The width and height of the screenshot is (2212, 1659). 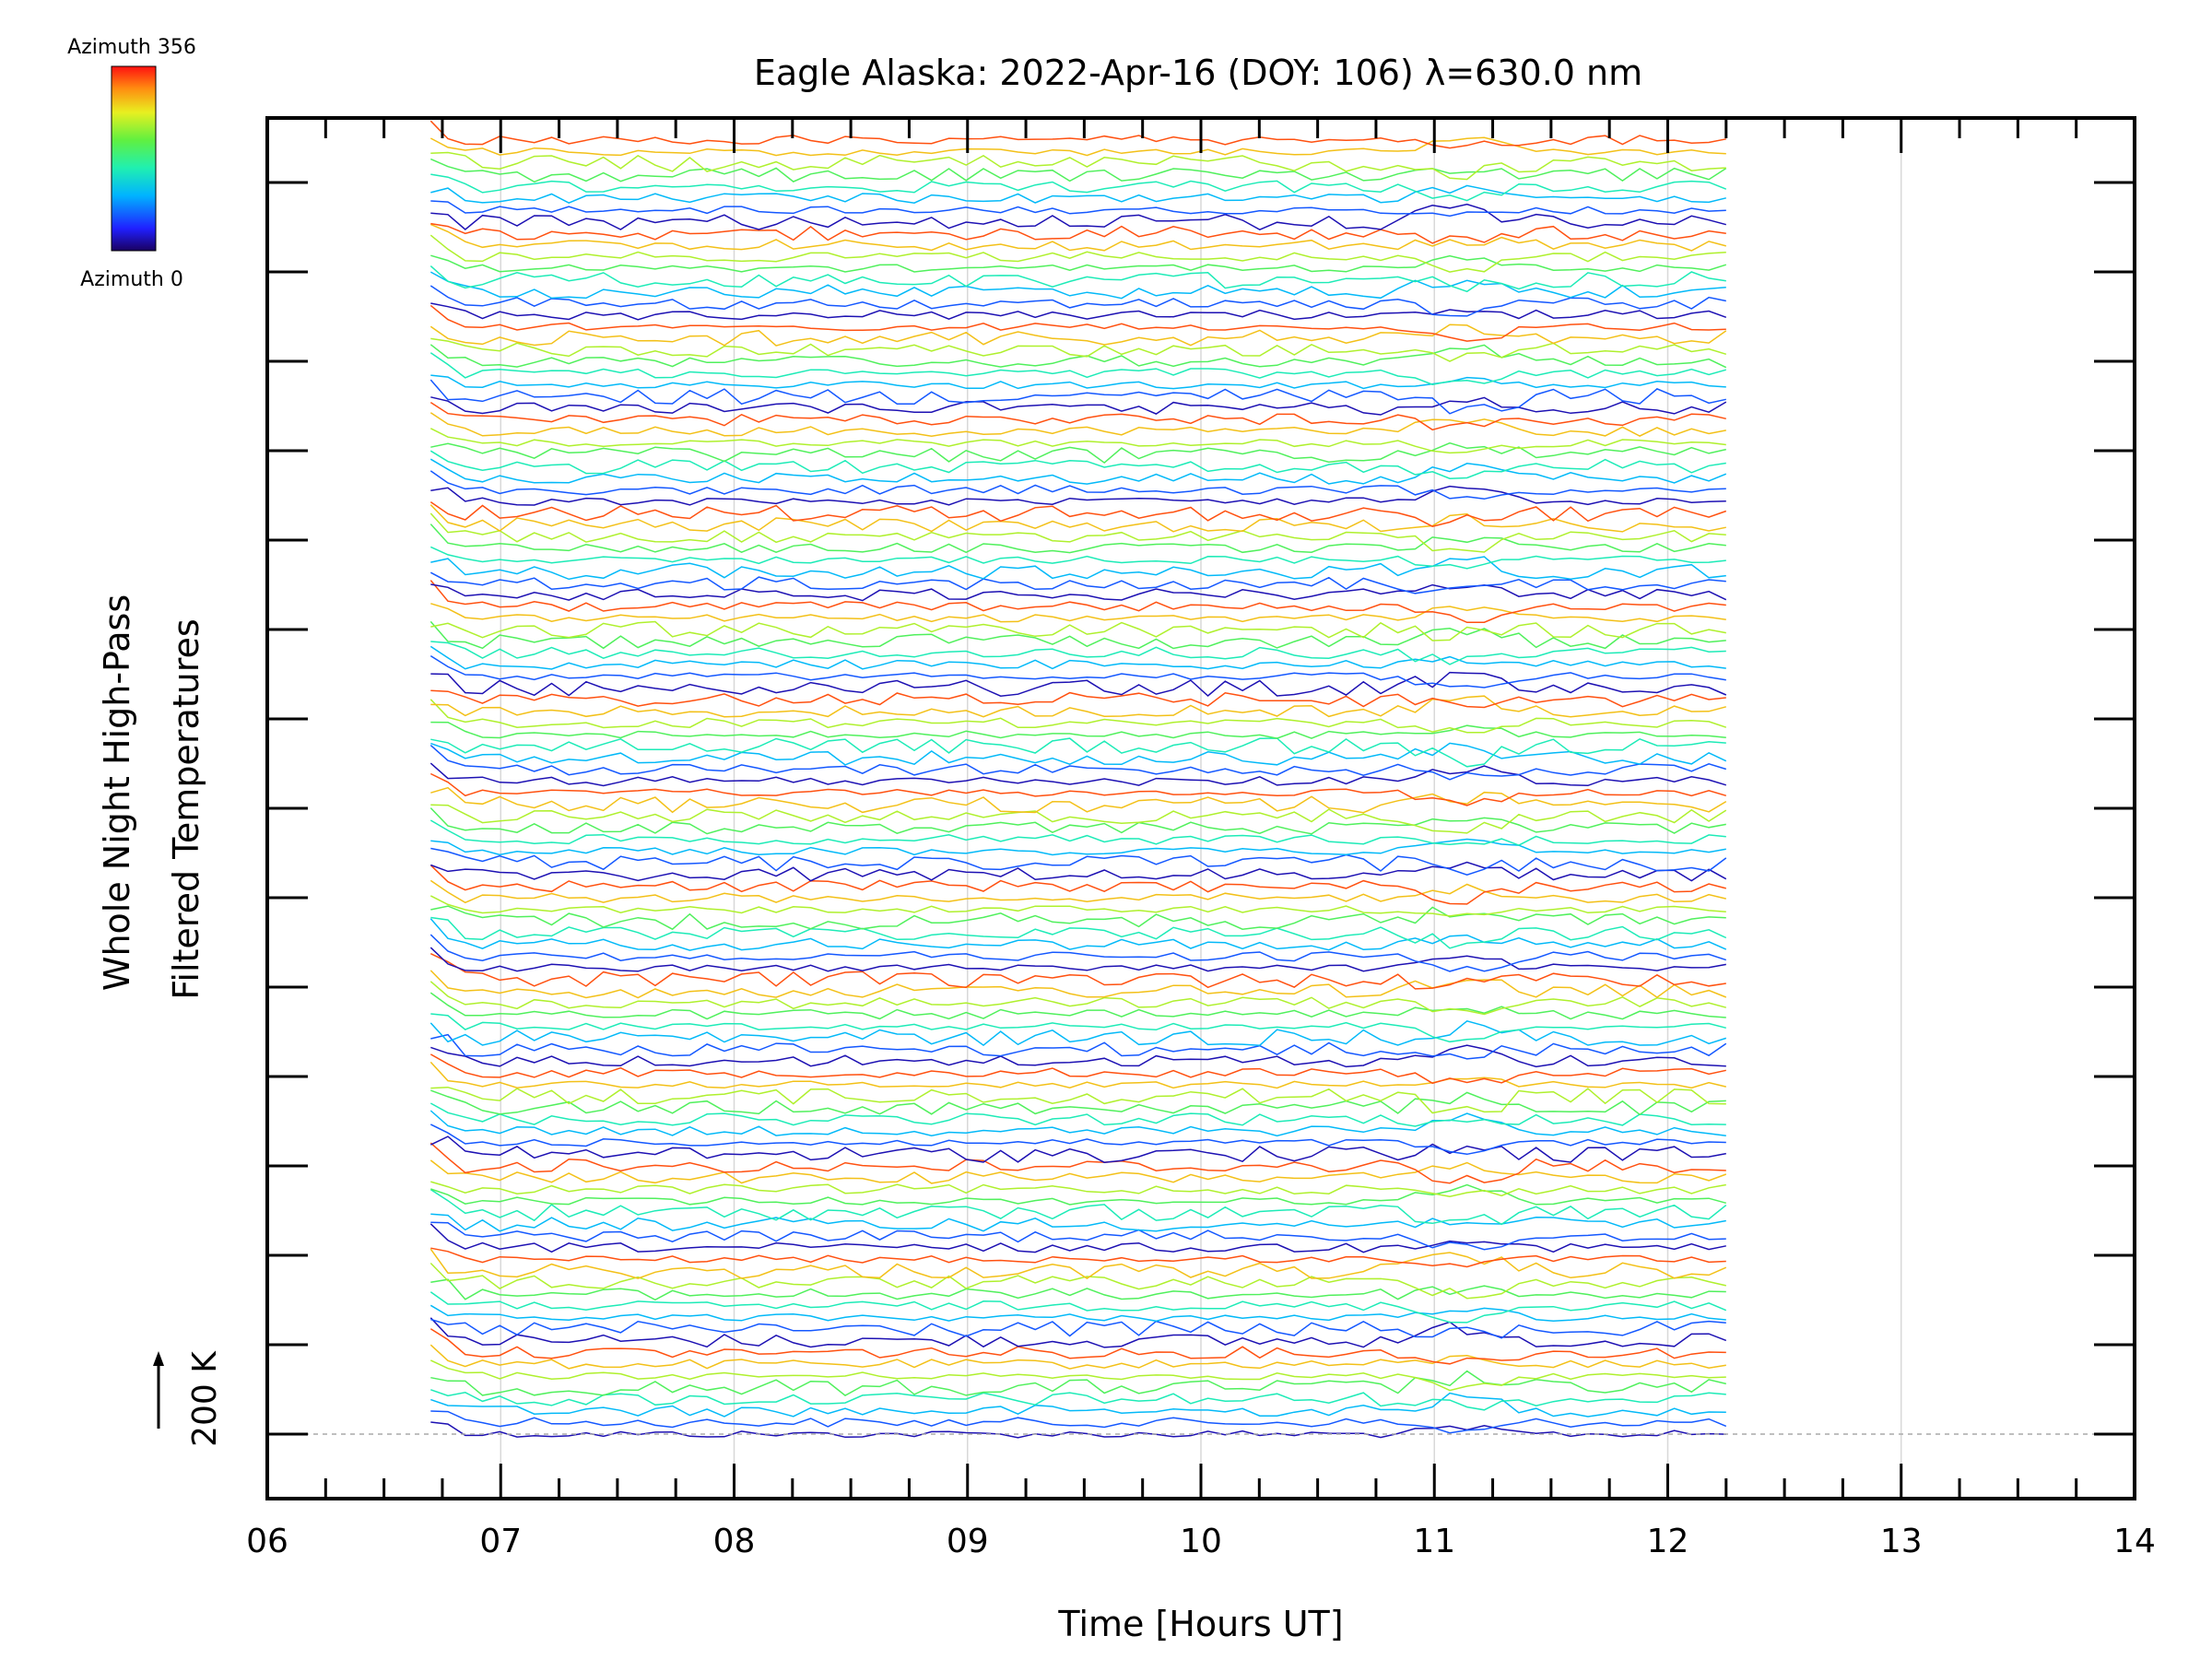 I want to click on x-tick-labels: 06 07 08 09 10 11 12 13 14, so click(x=1201, y=1541).